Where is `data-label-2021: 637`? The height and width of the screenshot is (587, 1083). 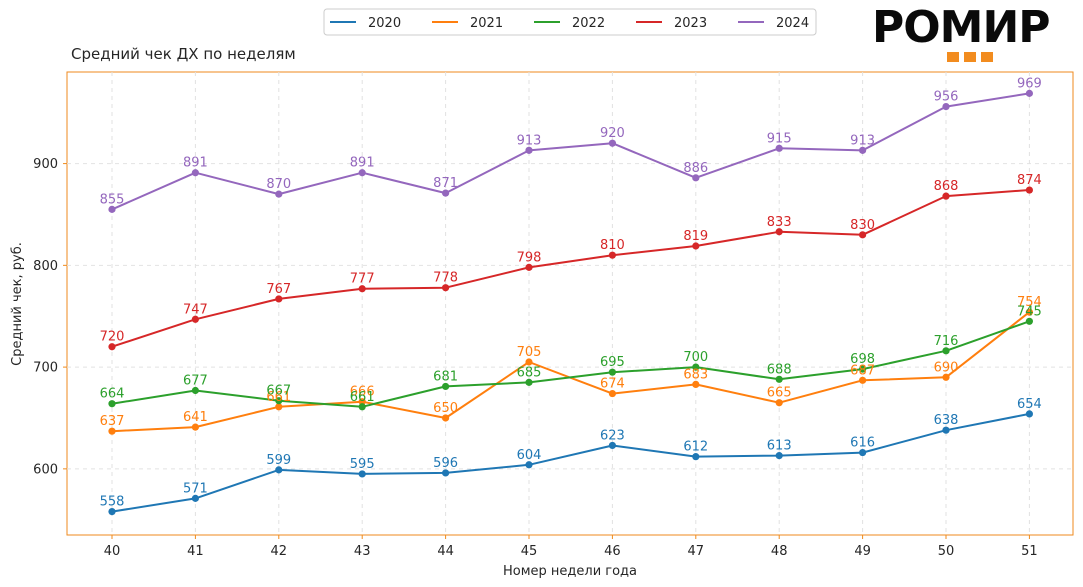
data-label-2021: 637 is located at coordinates (112, 421).